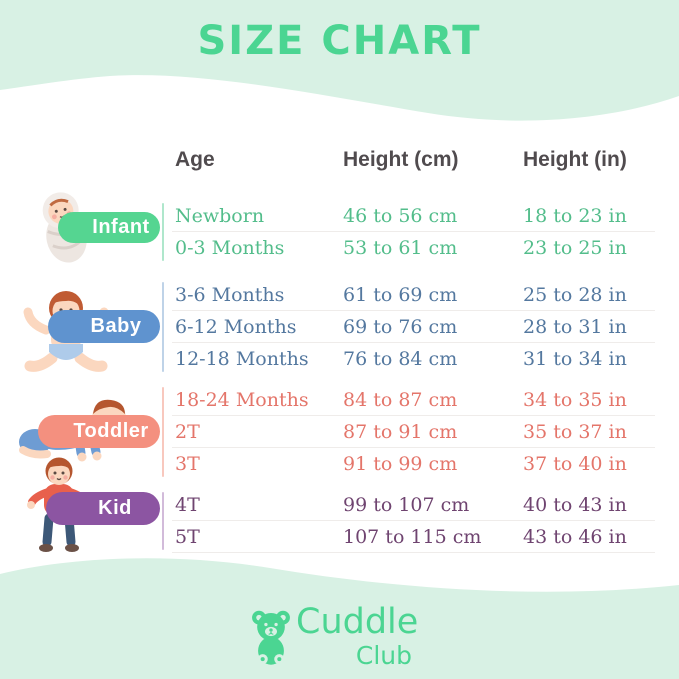  What do you see at coordinates (116, 326) in the screenshot?
I see `group-label-baby: Baby` at bounding box center [116, 326].